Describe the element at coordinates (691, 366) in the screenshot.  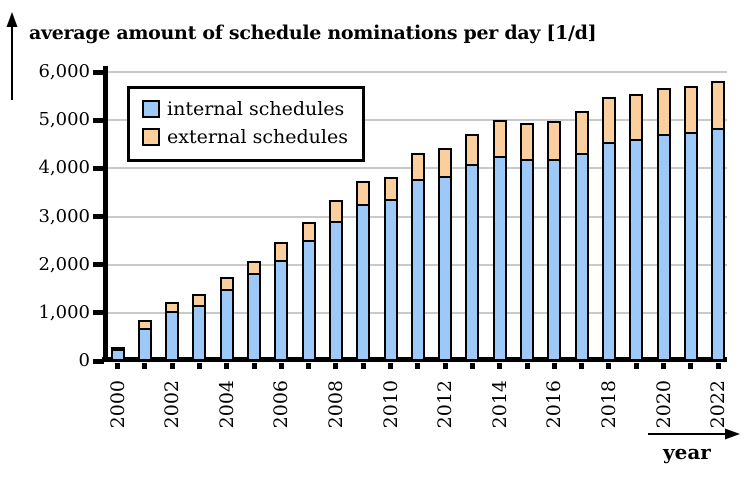
I see `x-tick-2021` at that location.